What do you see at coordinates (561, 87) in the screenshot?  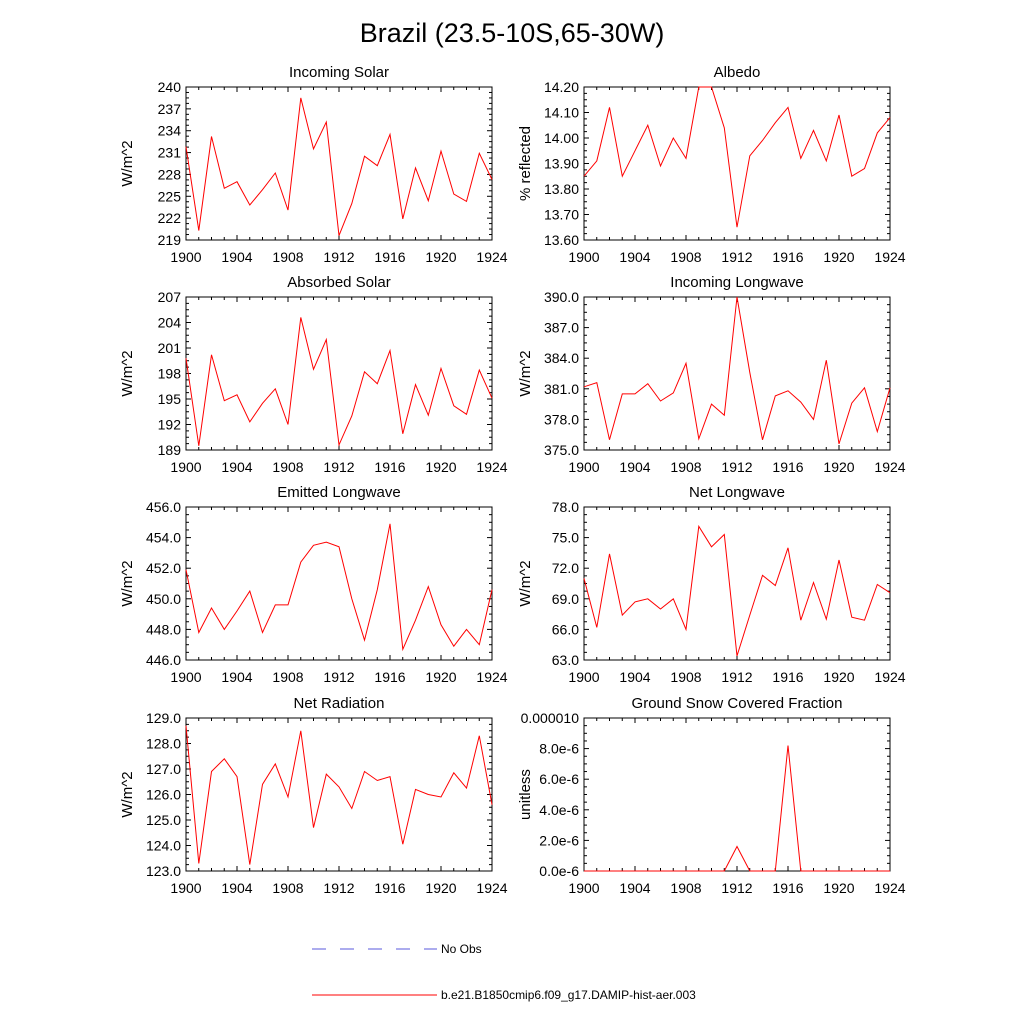 I see `y-tick-label: 14.20` at bounding box center [561, 87].